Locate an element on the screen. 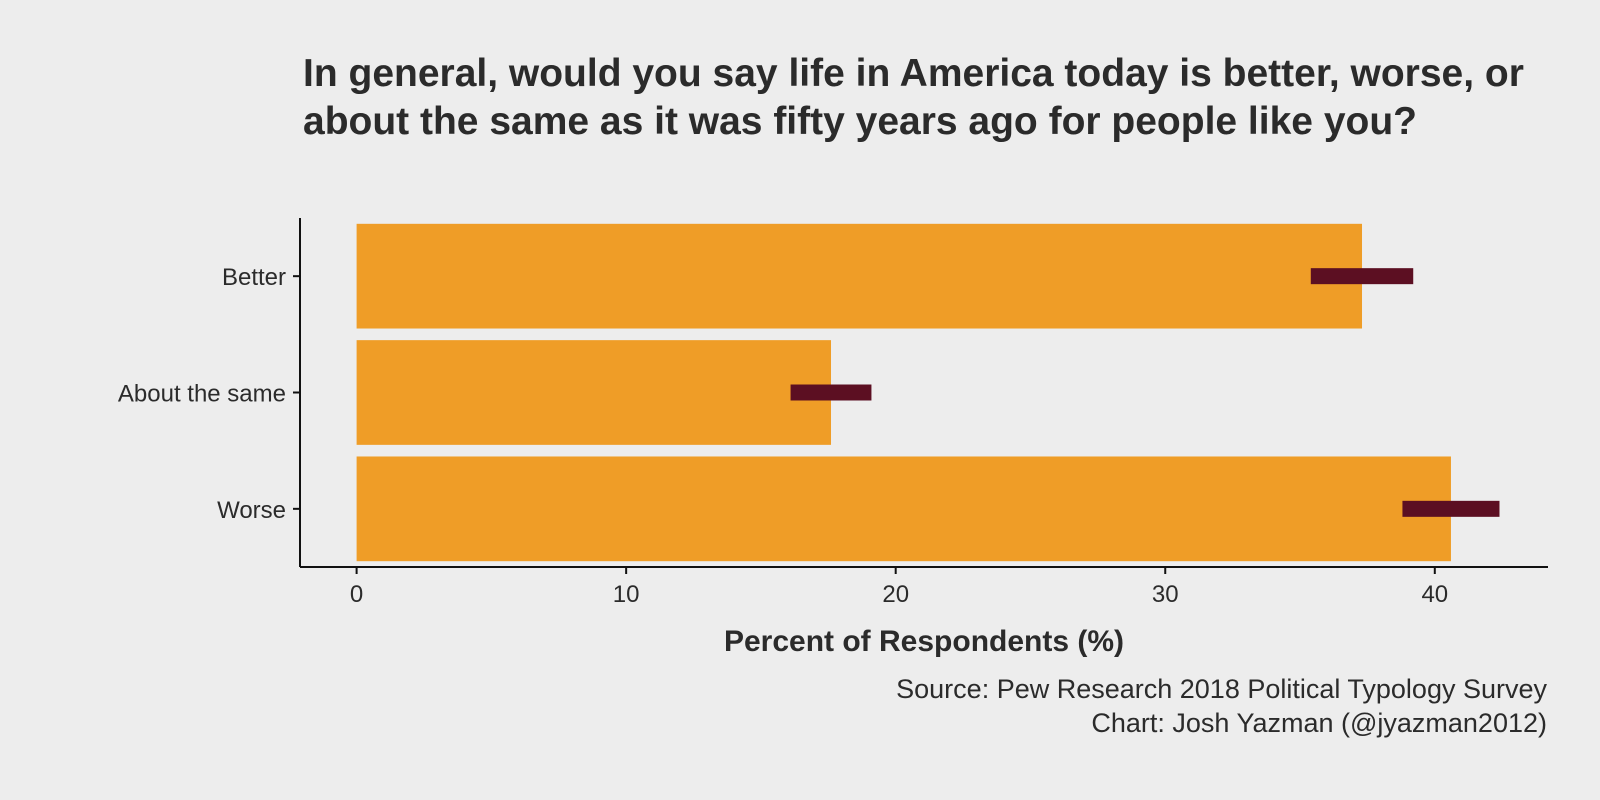  x-axis-title: Percent of Respondents (%) is located at coordinates (924, 641).